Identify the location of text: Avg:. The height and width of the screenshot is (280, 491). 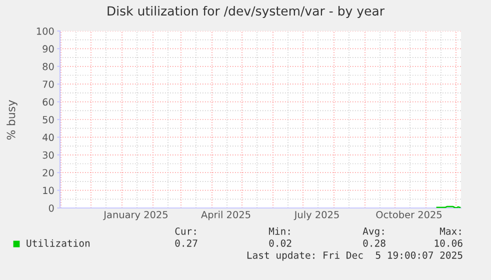
(373, 232).